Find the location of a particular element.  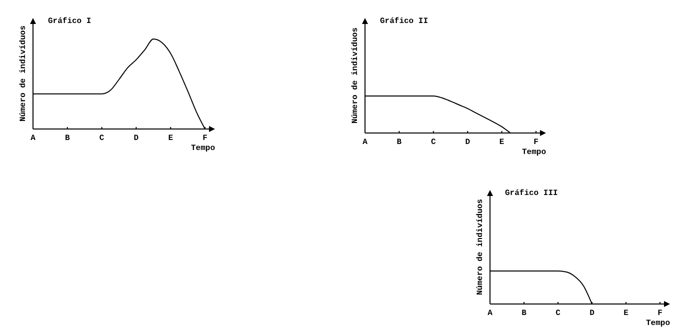

chart-title: Gráfico III is located at coordinates (531, 193).